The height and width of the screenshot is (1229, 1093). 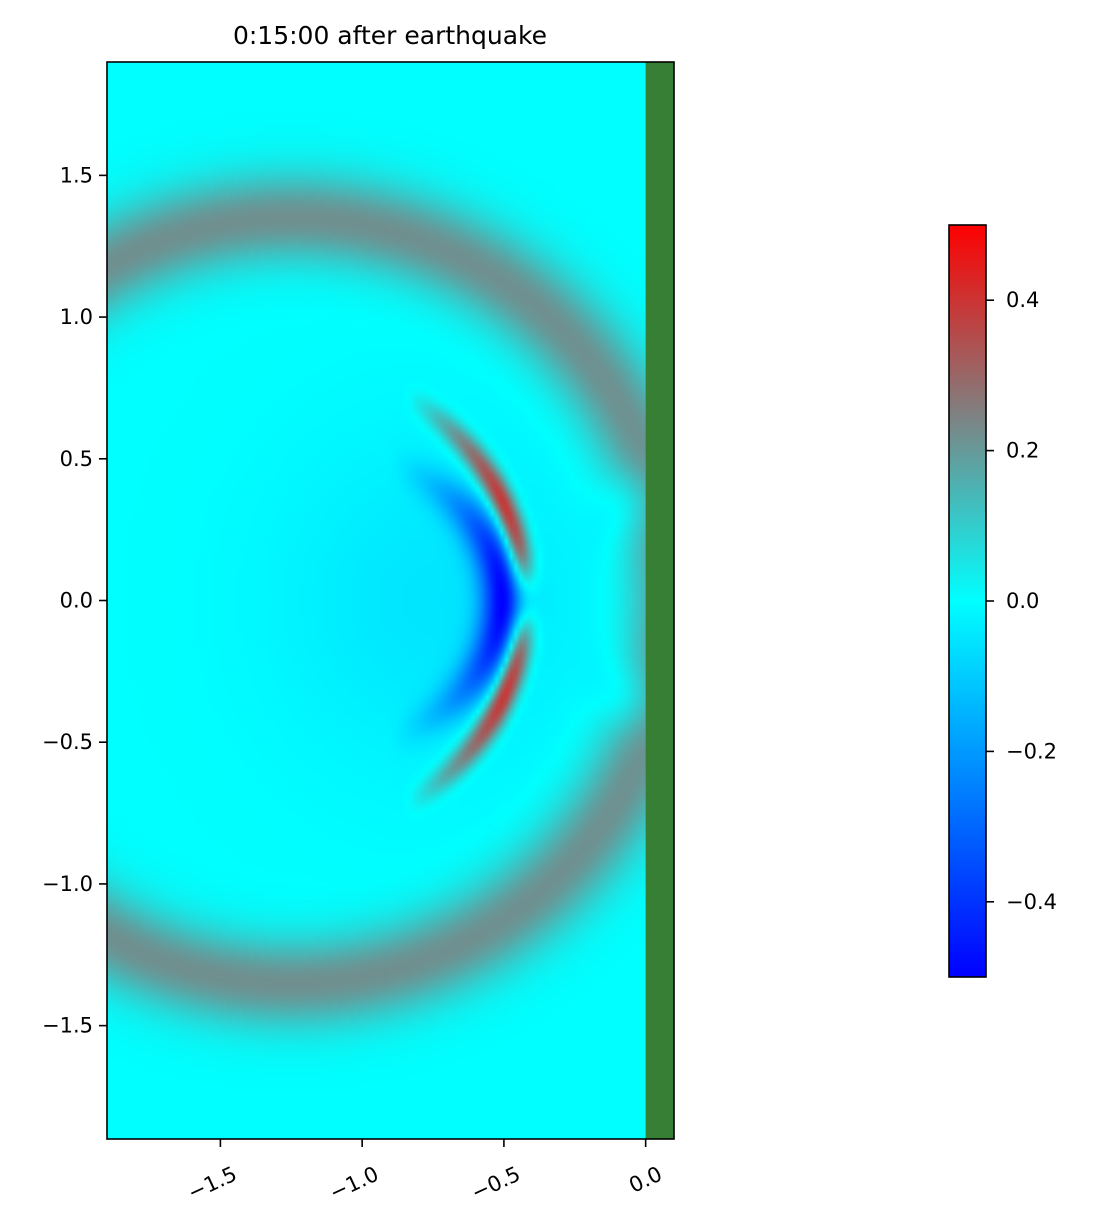 What do you see at coordinates (1031, 751) in the screenshot?
I see `colorbar-tick-label: −0.2` at bounding box center [1031, 751].